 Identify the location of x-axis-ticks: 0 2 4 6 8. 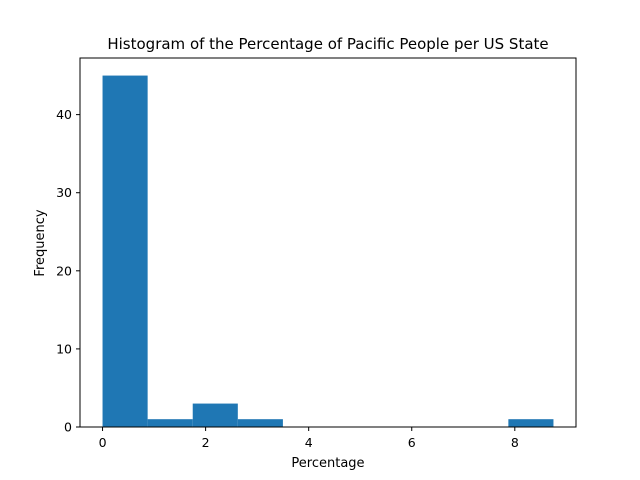
(309, 438).